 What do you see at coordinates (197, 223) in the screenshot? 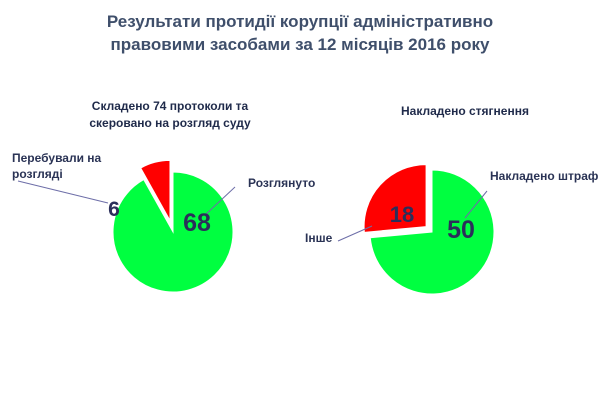
I see `pie1-value-reviewed: 68` at bounding box center [197, 223].